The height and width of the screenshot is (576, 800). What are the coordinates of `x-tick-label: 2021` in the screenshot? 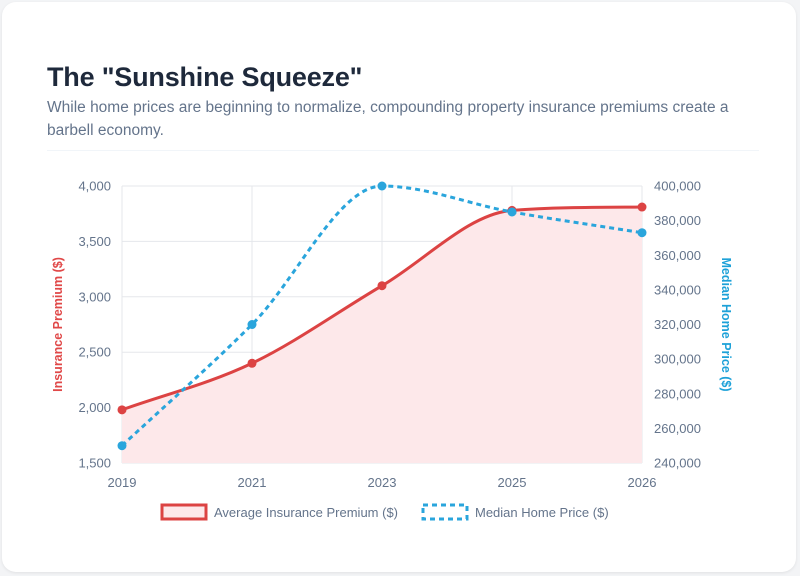 It's located at (252, 482).